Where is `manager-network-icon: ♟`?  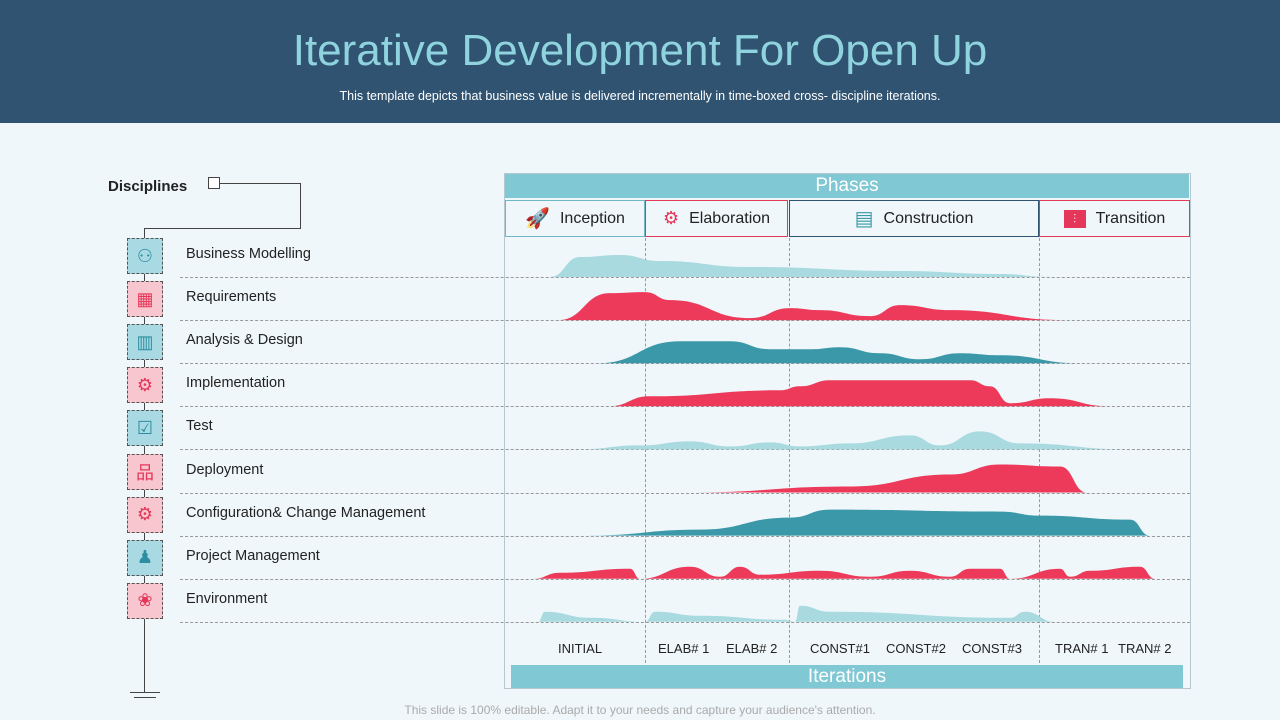 manager-network-icon: ♟ is located at coordinates (145, 557).